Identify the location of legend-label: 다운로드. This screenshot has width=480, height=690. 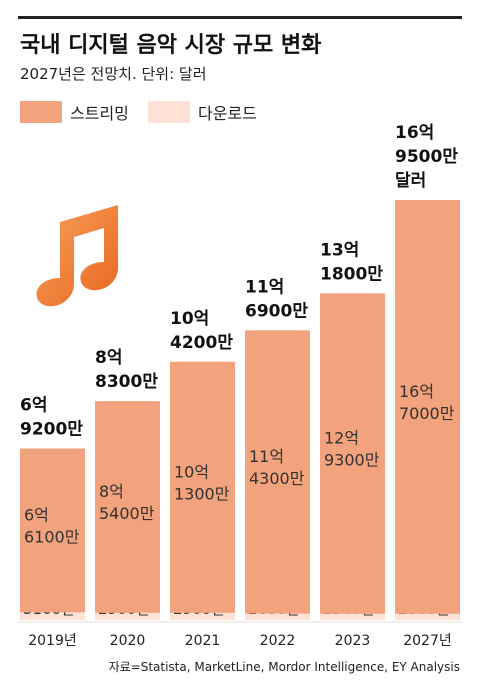
(227, 113).